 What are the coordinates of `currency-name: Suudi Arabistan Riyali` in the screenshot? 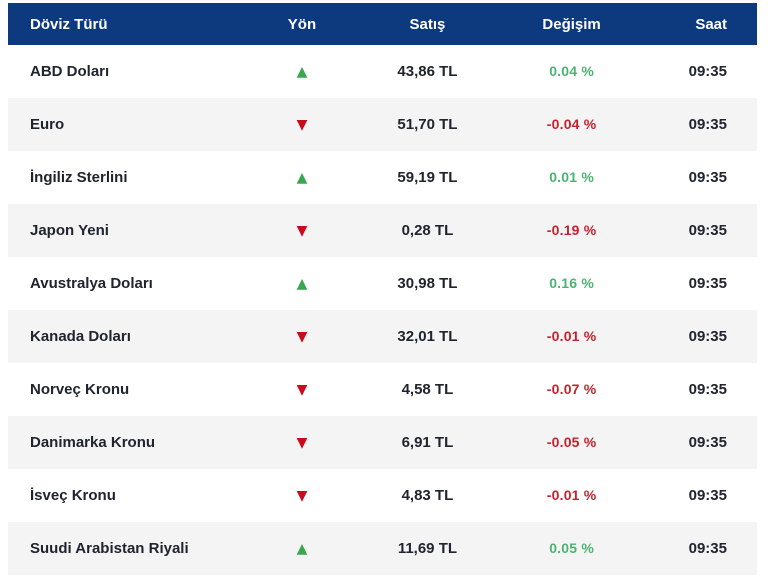 It's located at (109, 548).